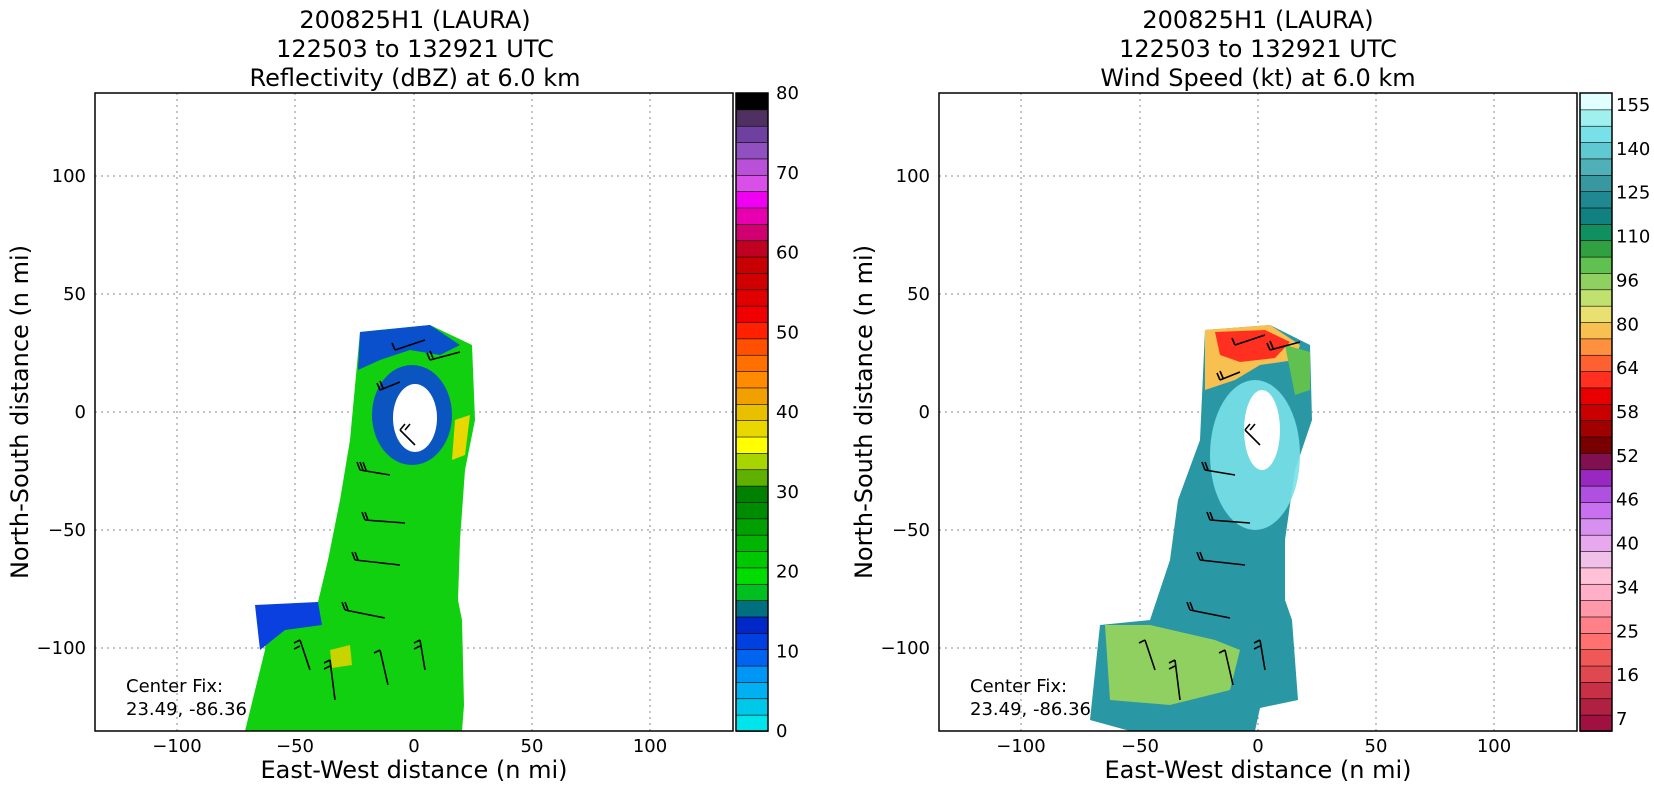  I want to click on wind-eye, so click(1262, 430).